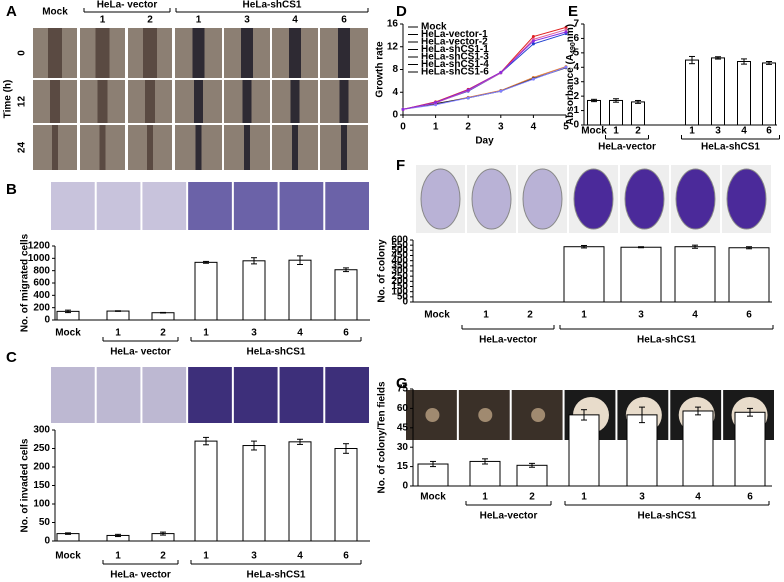 This screenshot has width=784, height=582. What do you see at coordinates (399, 245) in the screenshot?
I see `y-tick-label: 550` at bounding box center [399, 245].